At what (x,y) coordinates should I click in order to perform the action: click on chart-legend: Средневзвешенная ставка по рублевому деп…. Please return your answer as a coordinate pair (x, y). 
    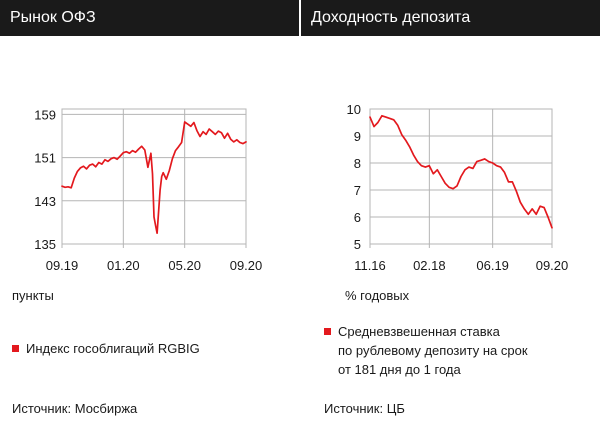
    Looking at the image, I should click on (459, 352).